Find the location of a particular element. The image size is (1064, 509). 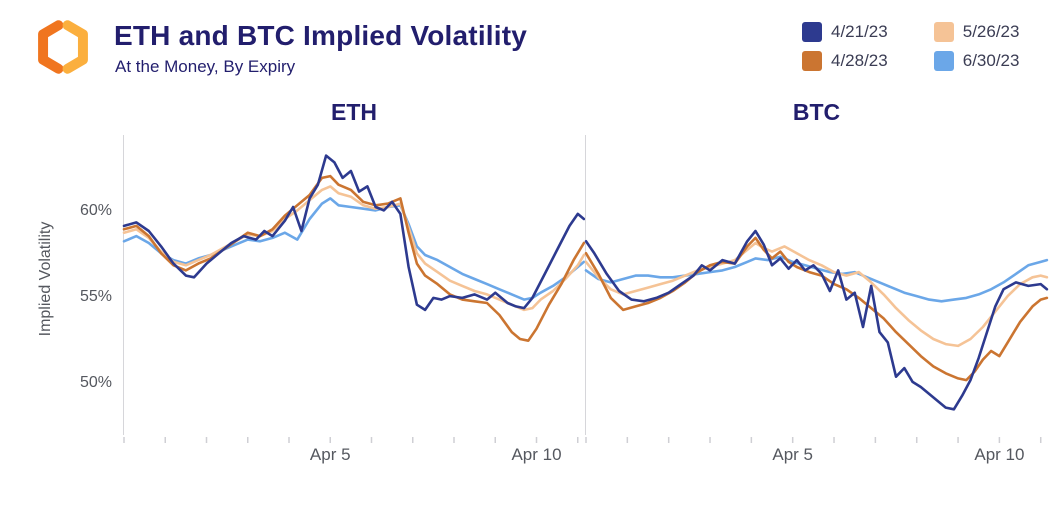

eth-panel-title: ETH is located at coordinates (354, 112).